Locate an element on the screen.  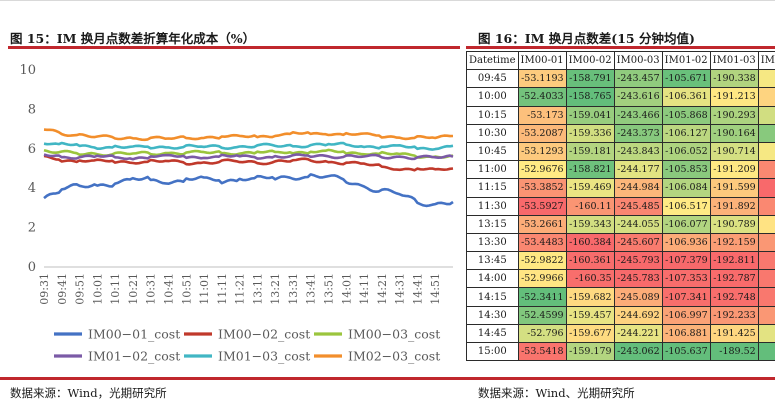
datetime-cell: 10:45 is located at coordinates (492, 151).